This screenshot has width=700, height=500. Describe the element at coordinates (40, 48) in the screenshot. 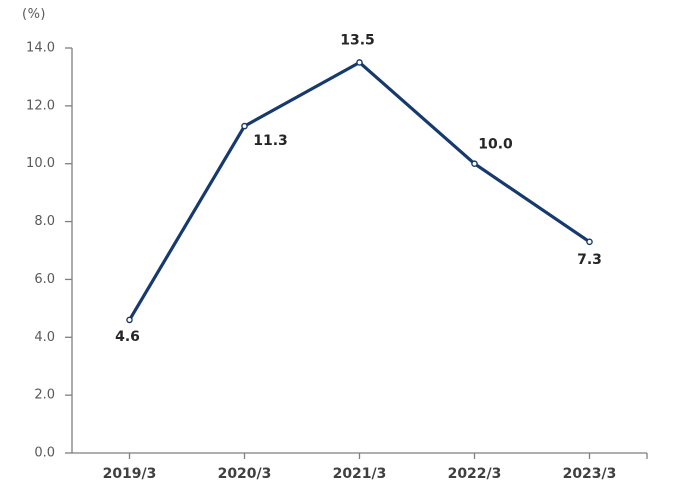

I see `y-tick-label: 14.0` at that location.